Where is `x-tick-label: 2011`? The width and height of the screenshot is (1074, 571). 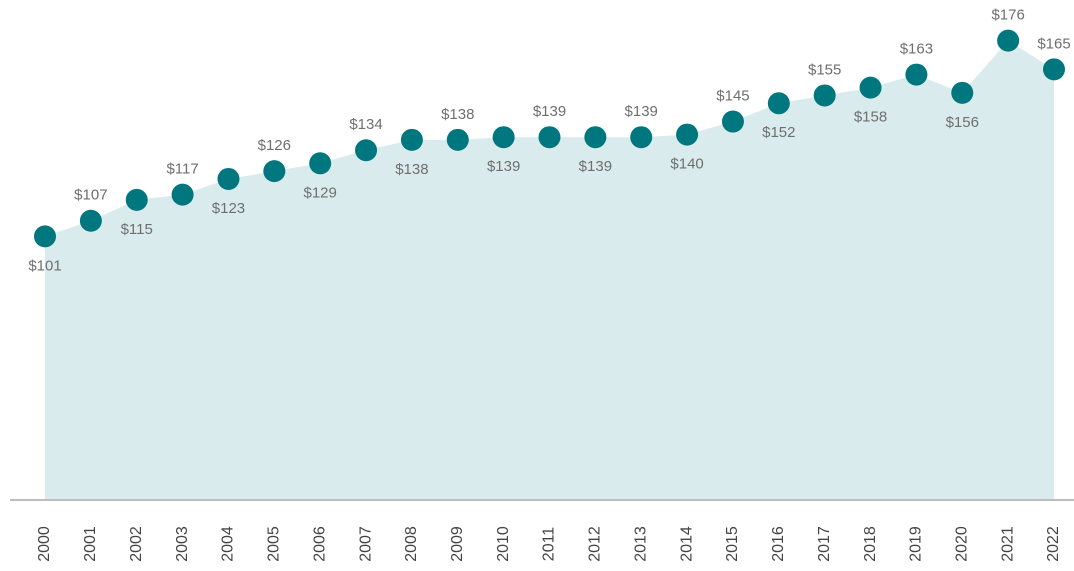 x-tick-label: 2011 is located at coordinates (549, 544).